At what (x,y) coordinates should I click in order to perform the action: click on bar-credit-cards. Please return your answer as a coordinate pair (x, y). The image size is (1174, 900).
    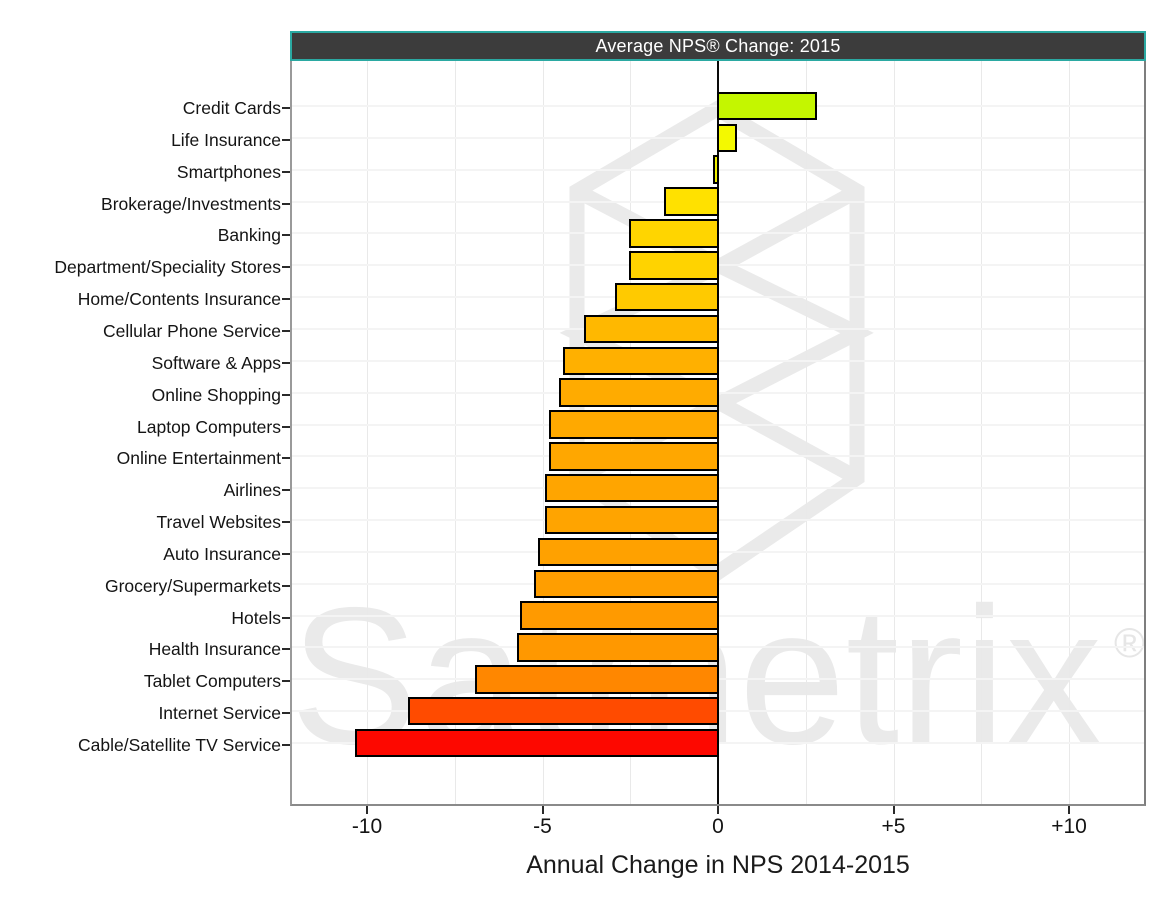
    Looking at the image, I should click on (767, 106).